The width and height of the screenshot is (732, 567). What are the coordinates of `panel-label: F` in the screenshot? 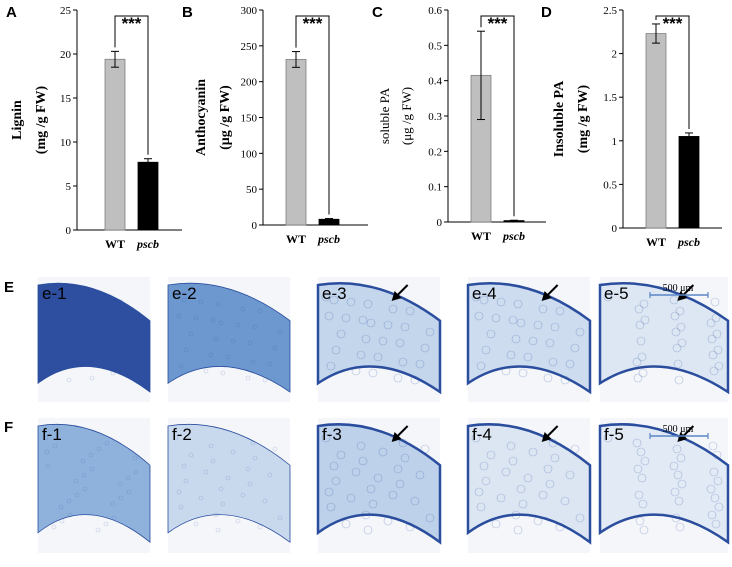 It's located at (8, 427).